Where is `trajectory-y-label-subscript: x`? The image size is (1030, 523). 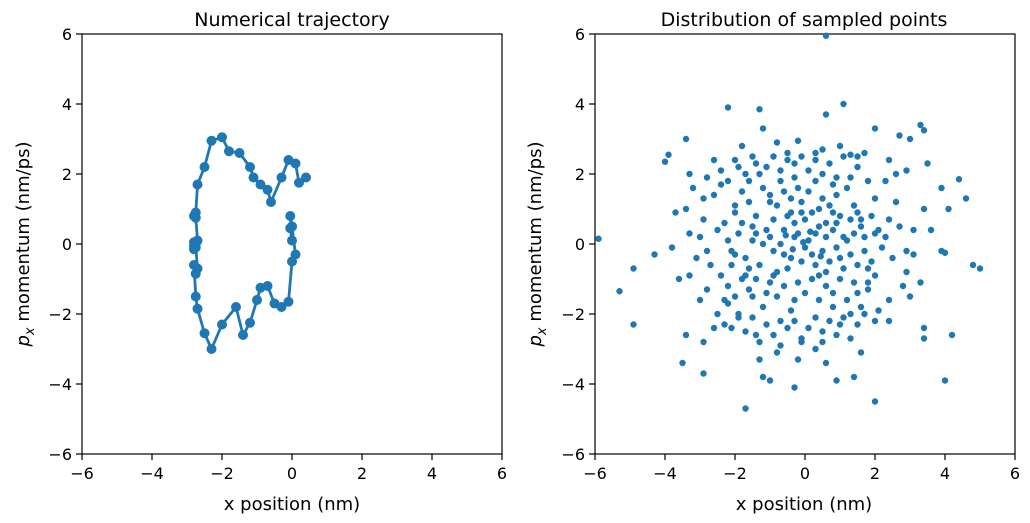 trajectory-y-label-subscript: x is located at coordinates (30, 331).